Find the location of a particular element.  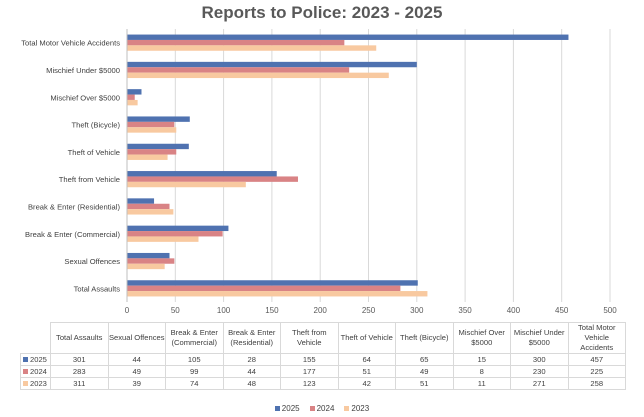

category-label: Theft of Vehicle is located at coordinates (94, 152).